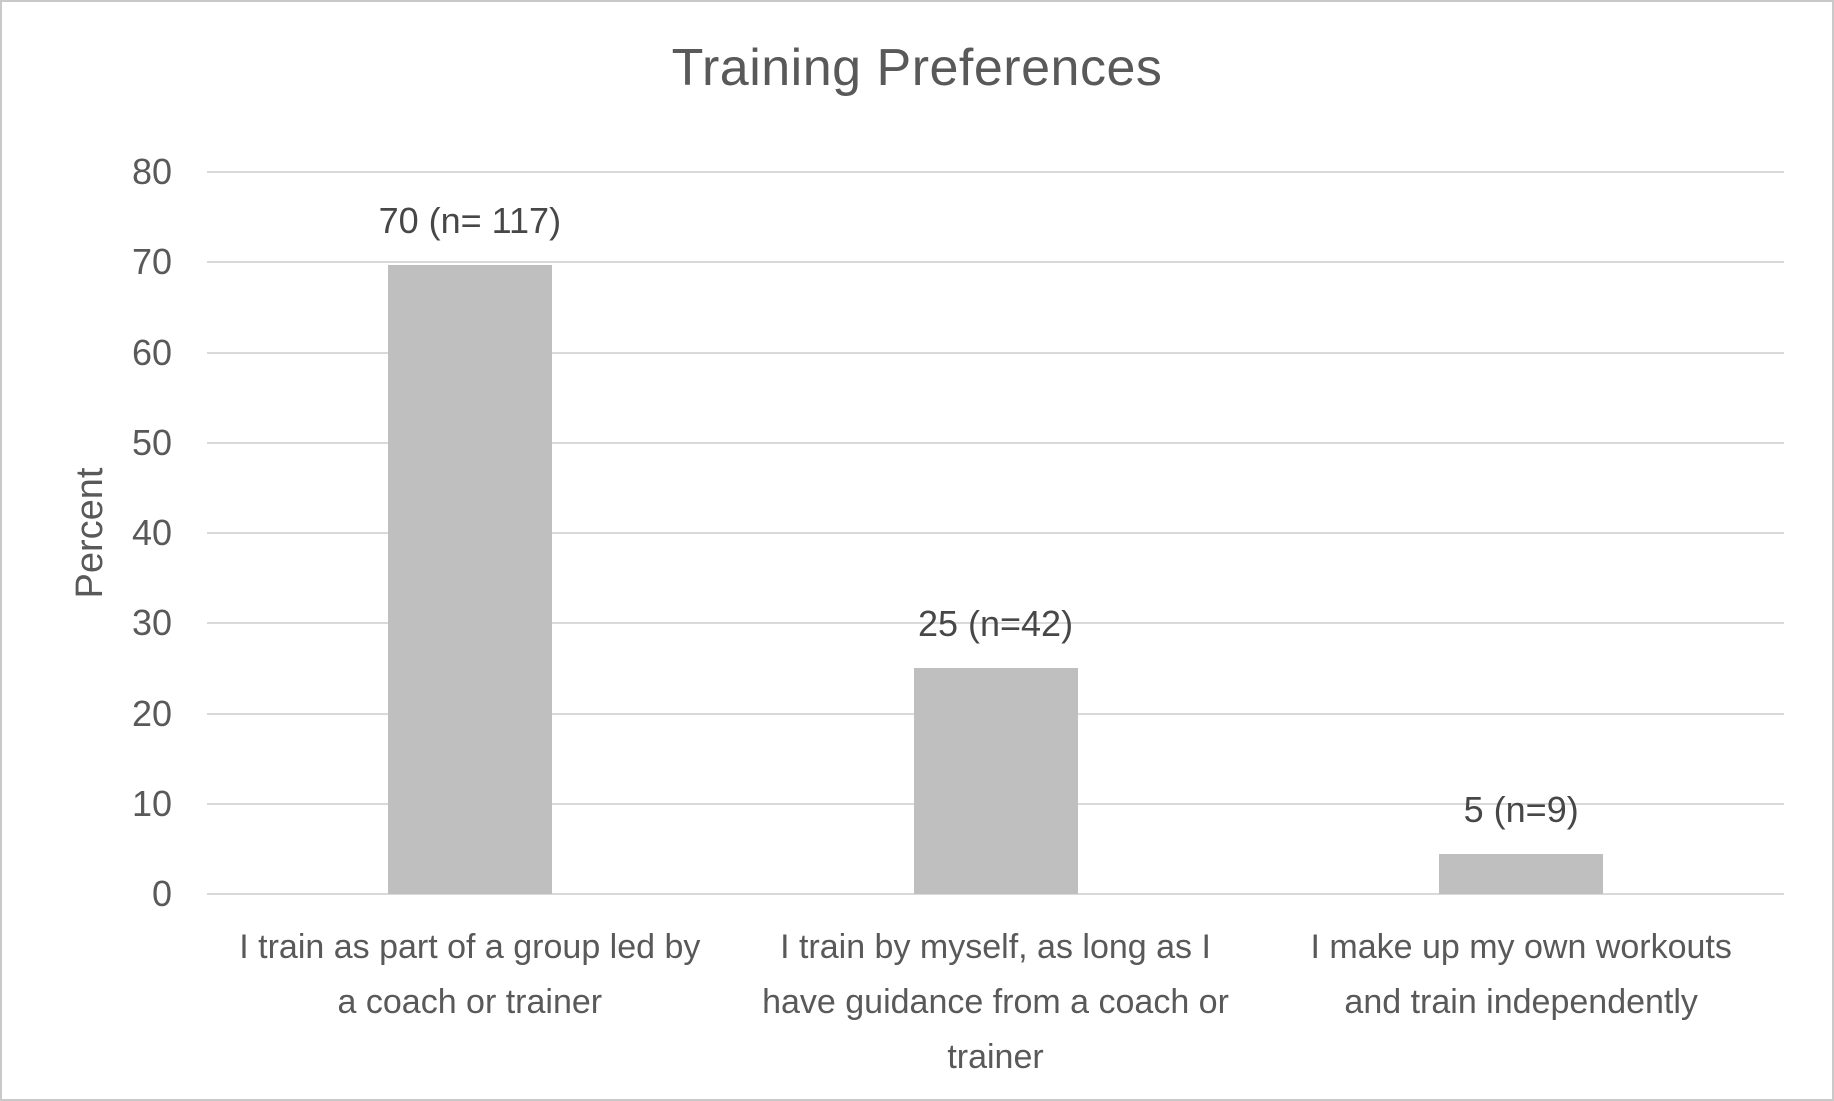  What do you see at coordinates (151, 623) in the screenshot?
I see `y-tick-label: 30` at bounding box center [151, 623].